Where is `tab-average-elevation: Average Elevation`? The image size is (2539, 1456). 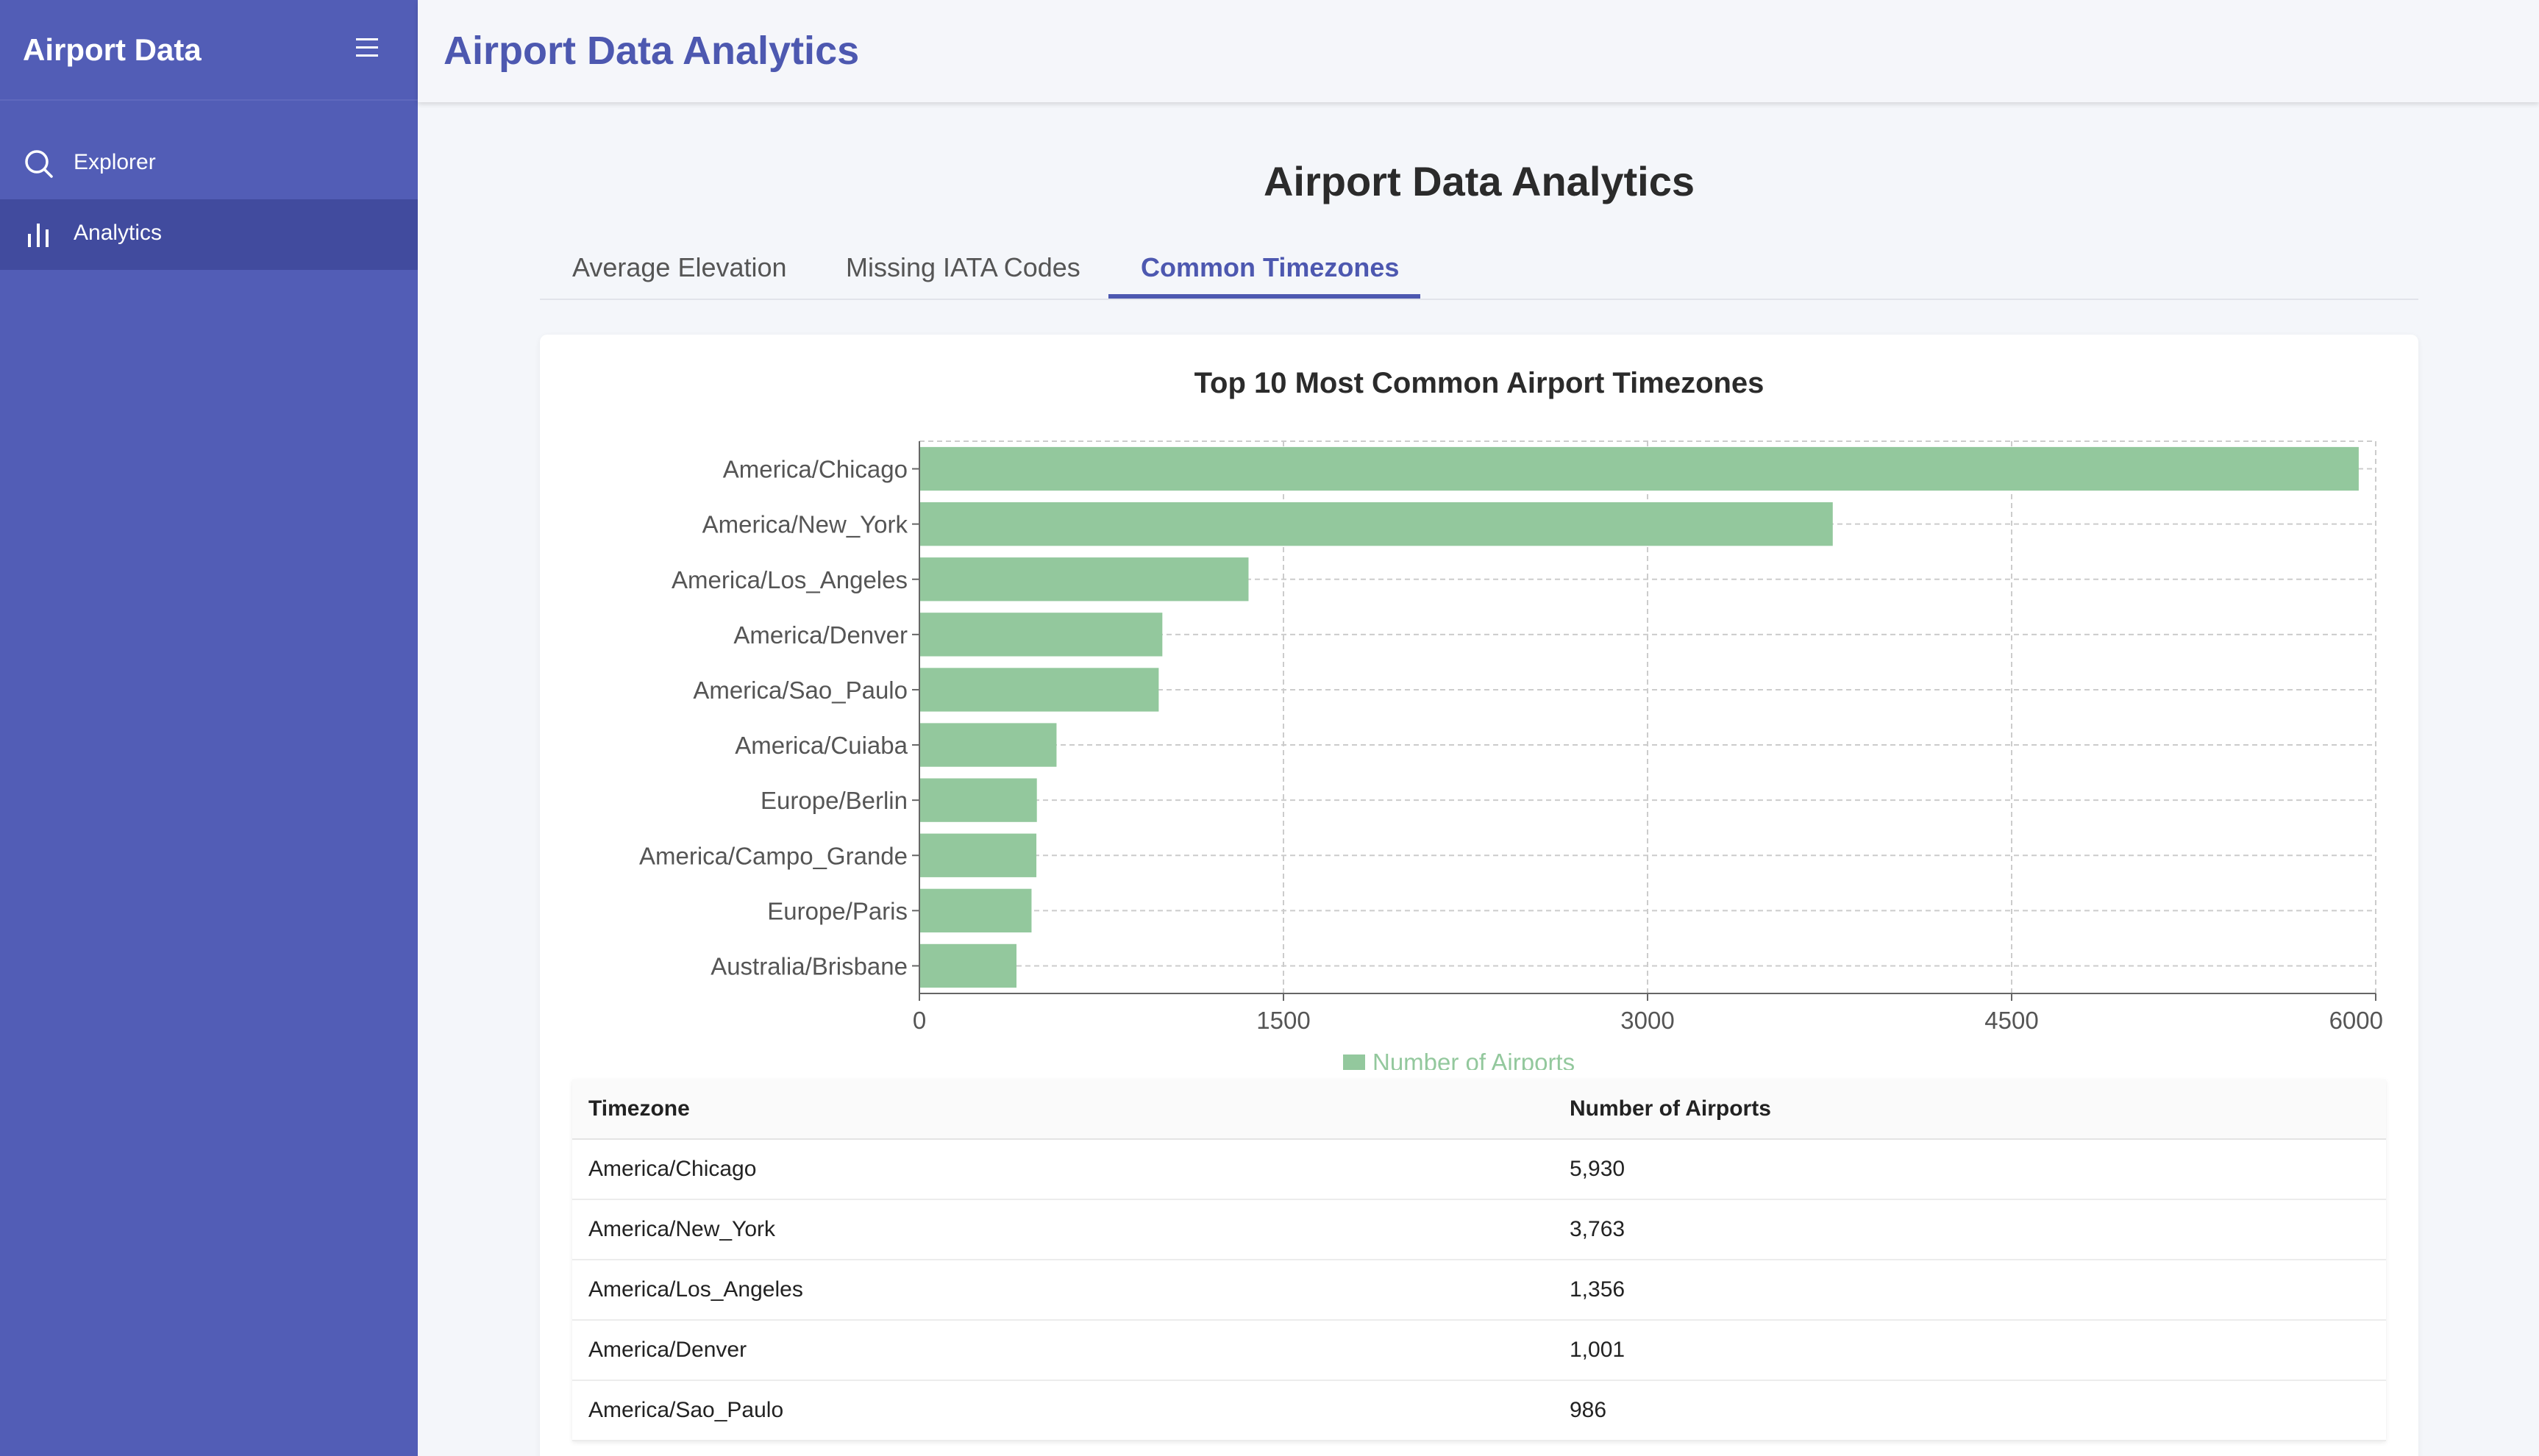
tab-average-elevation: Average Elevation is located at coordinates (679, 267).